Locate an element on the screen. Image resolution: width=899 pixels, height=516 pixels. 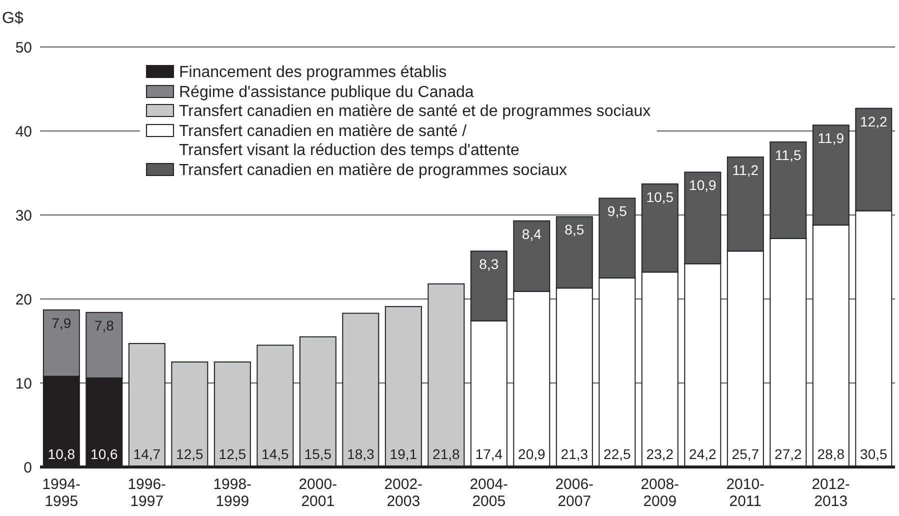
data-label: 22,5 is located at coordinates (618, 454).